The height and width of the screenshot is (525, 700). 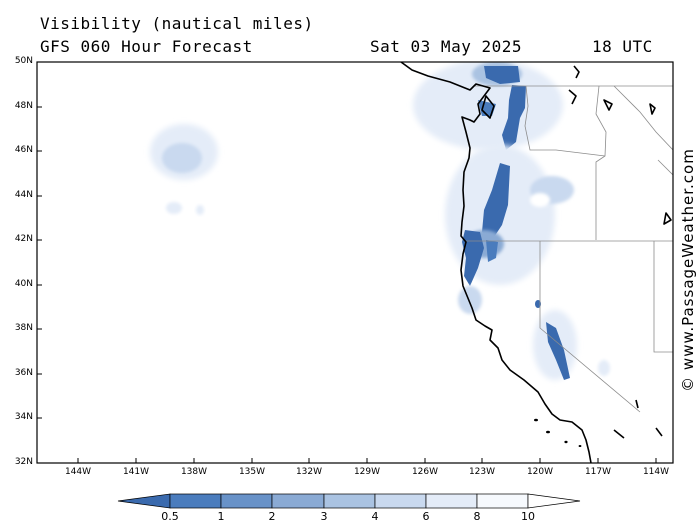 What do you see at coordinates (272, 516) in the screenshot?
I see `colorbar-label: 2` at bounding box center [272, 516].